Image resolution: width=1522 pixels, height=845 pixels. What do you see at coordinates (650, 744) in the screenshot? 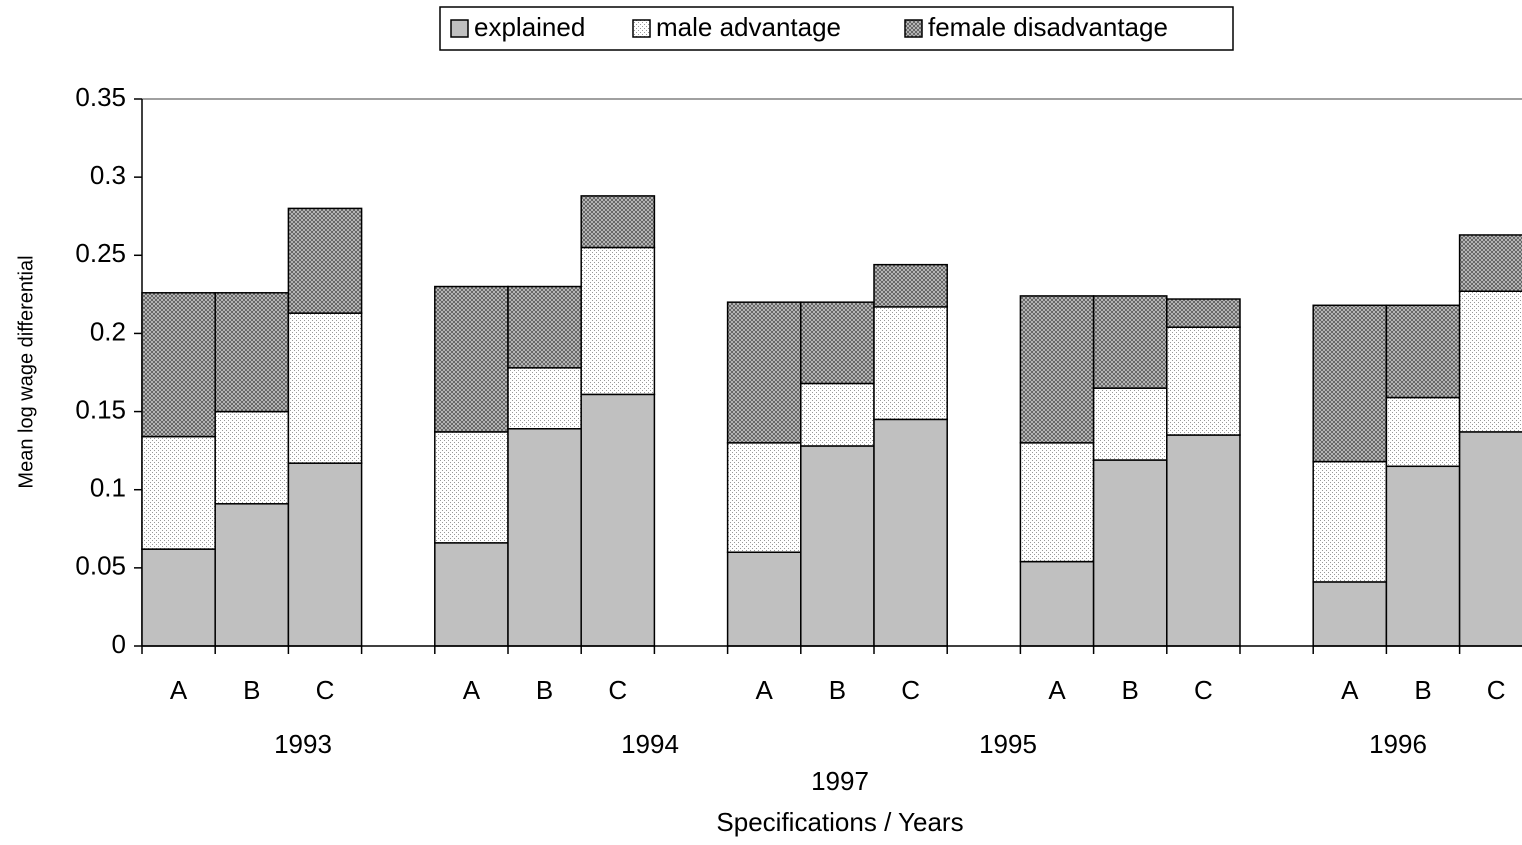
I see `group-label: 1994` at bounding box center [650, 744].